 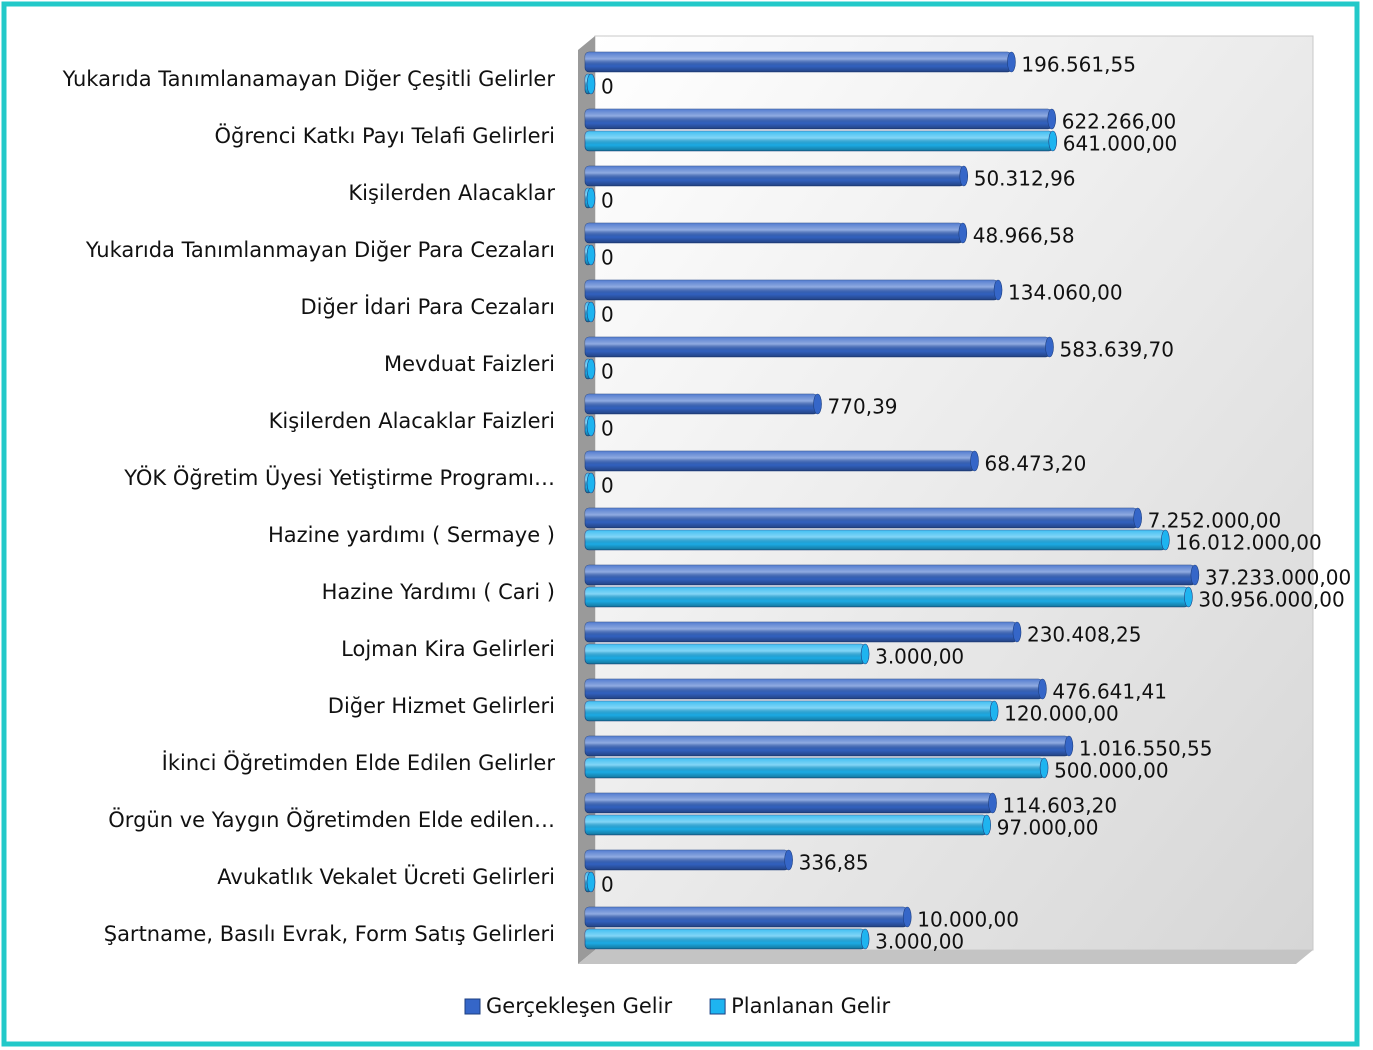 What do you see at coordinates (586, 500) in the screenshot?
I see `plot-side` at bounding box center [586, 500].